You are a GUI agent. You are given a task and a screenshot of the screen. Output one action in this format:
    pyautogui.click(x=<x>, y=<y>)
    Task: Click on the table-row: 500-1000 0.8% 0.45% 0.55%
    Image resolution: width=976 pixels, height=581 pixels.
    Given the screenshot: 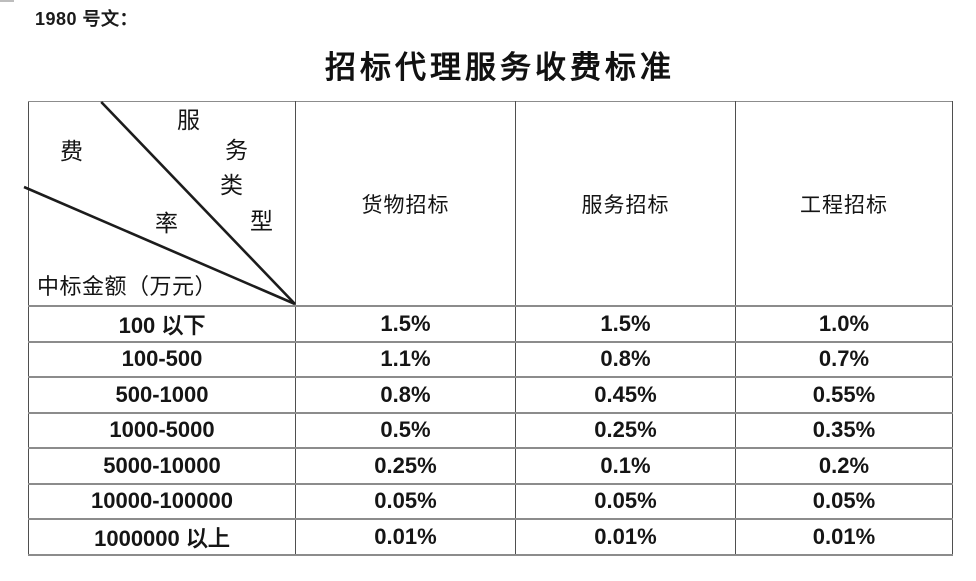 What is the action you would take?
    pyautogui.click(x=490, y=395)
    